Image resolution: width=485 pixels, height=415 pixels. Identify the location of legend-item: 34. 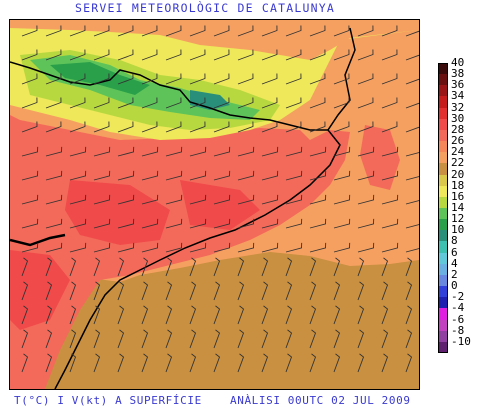
(461, 99).